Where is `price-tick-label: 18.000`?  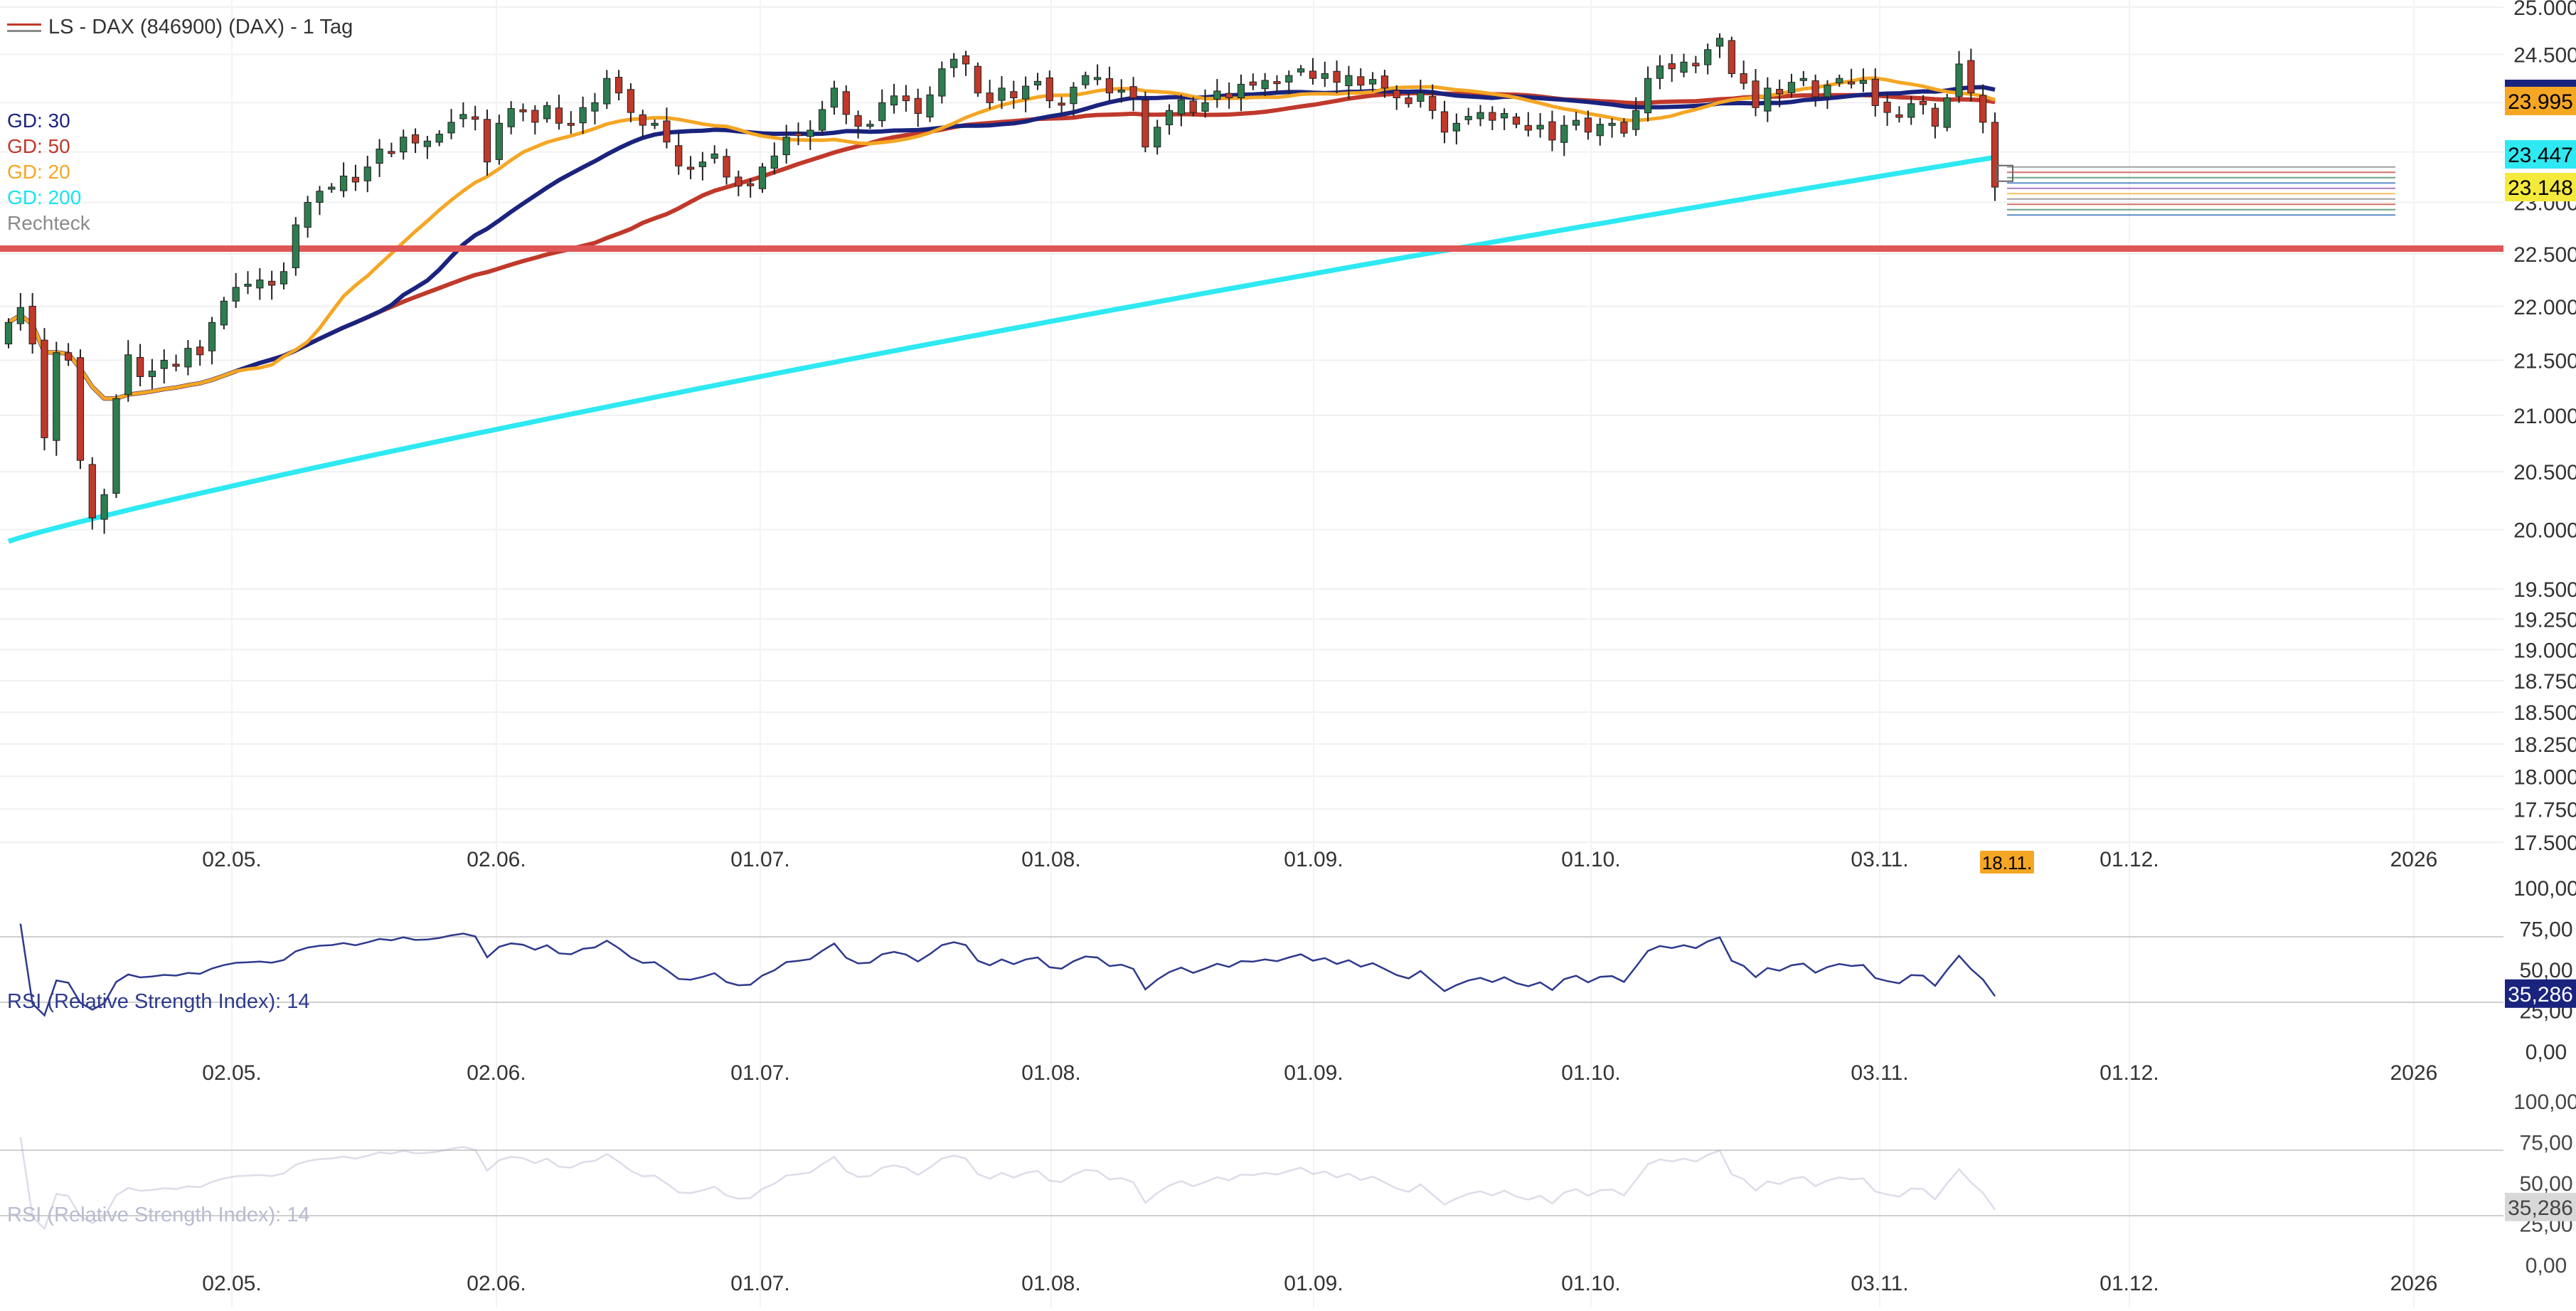
price-tick-label: 18.000 is located at coordinates (2544, 777).